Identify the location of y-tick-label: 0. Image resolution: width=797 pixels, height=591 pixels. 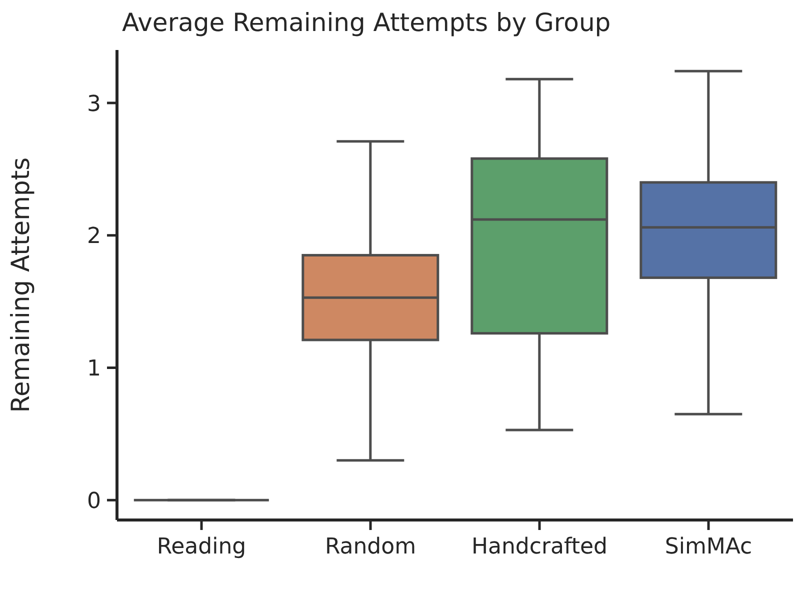
(94, 501).